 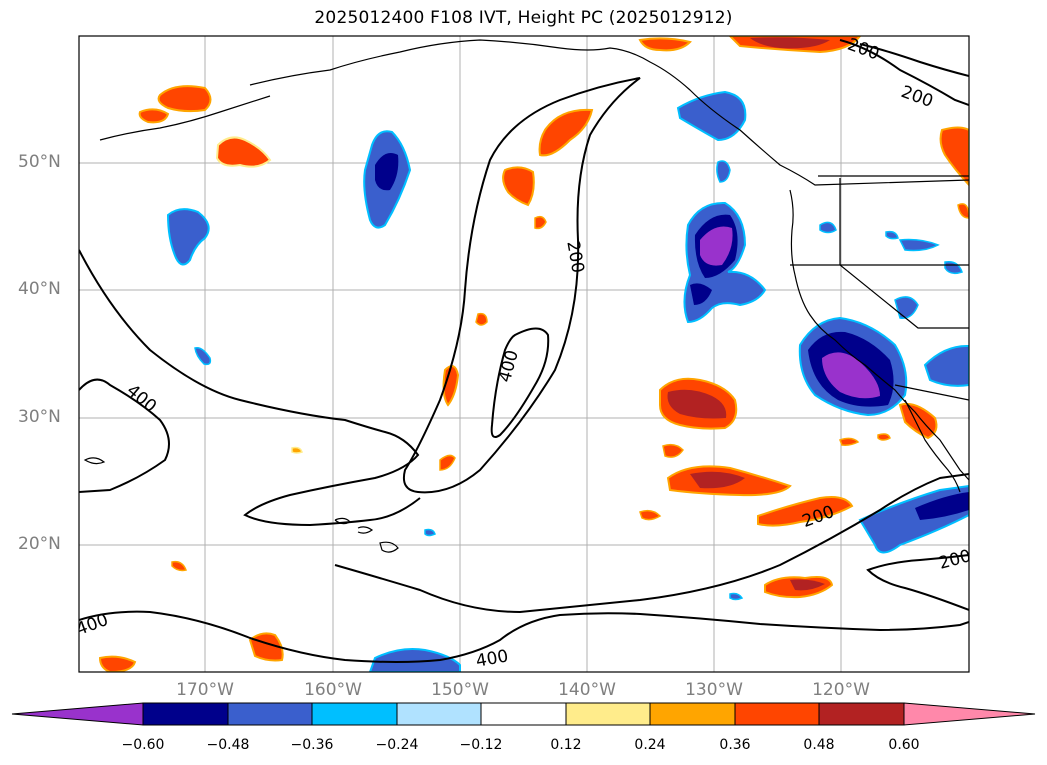 I want to click on contour-200-se, so click(x=917, y=582).